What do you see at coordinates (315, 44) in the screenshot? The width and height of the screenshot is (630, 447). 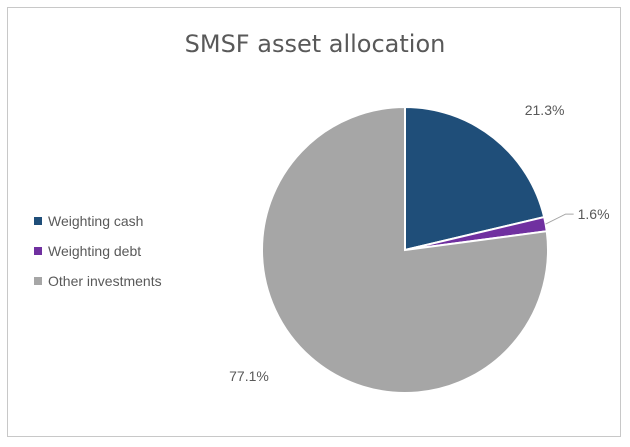 I see `chart-title: SMSF asset allocation` at bounding box center [315, 44].